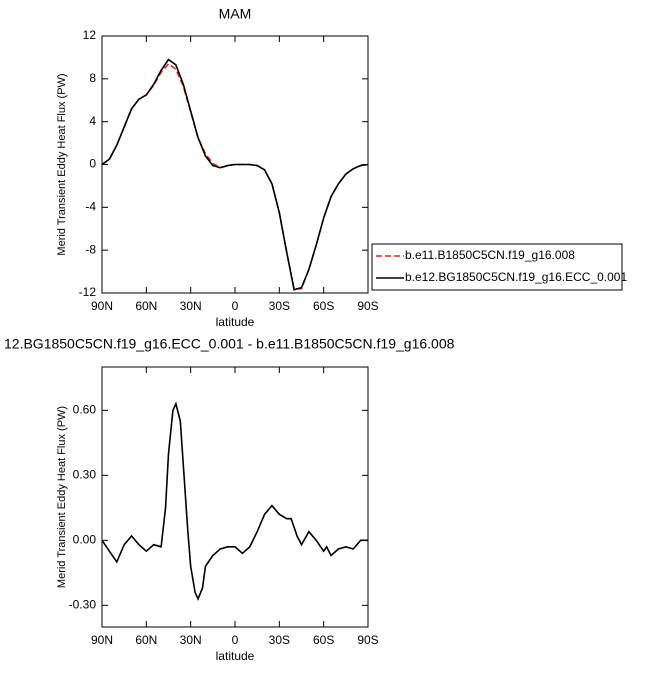 The width and height of the screenshot is (670, 680). I want to click on y-tick-label: 0.60, so click(85, 410).